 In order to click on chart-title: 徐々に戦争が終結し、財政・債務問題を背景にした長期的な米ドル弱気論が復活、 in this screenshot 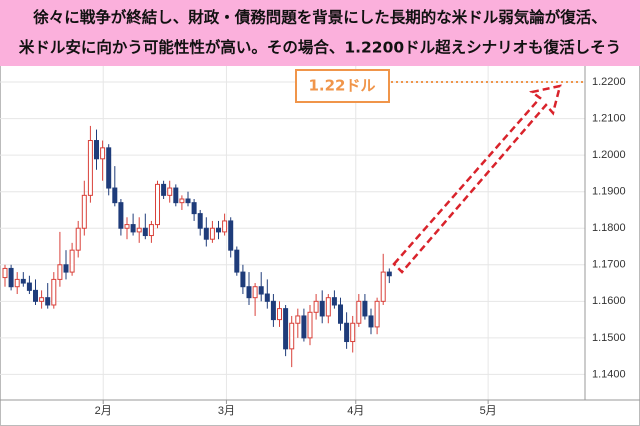, I will do `click(319, 17)`.